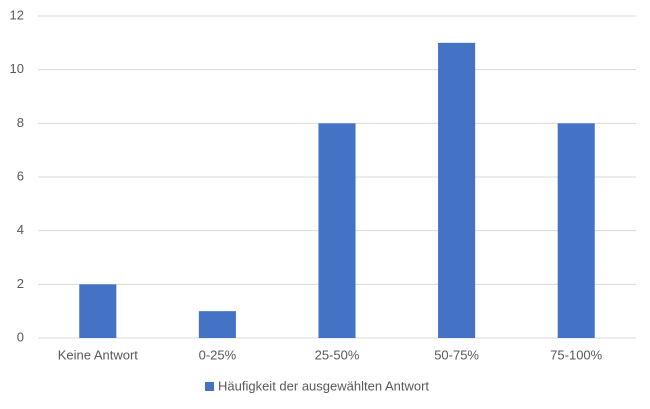 The image size is (650, 409). What do you see at coordinates (20, 229) in the screenshot?
I see `y-tick-label: 4` at bounding box center [20, 229].